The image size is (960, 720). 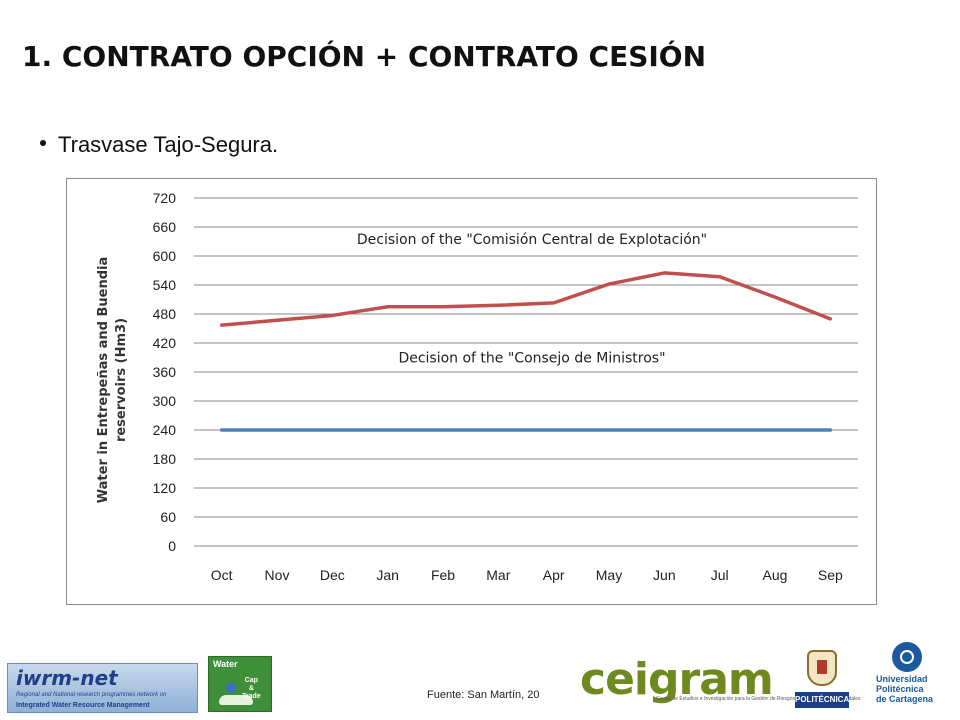 I want to click on upct-logo: Universidad Politécnica de Cartagena, so click(x=915, y=680).